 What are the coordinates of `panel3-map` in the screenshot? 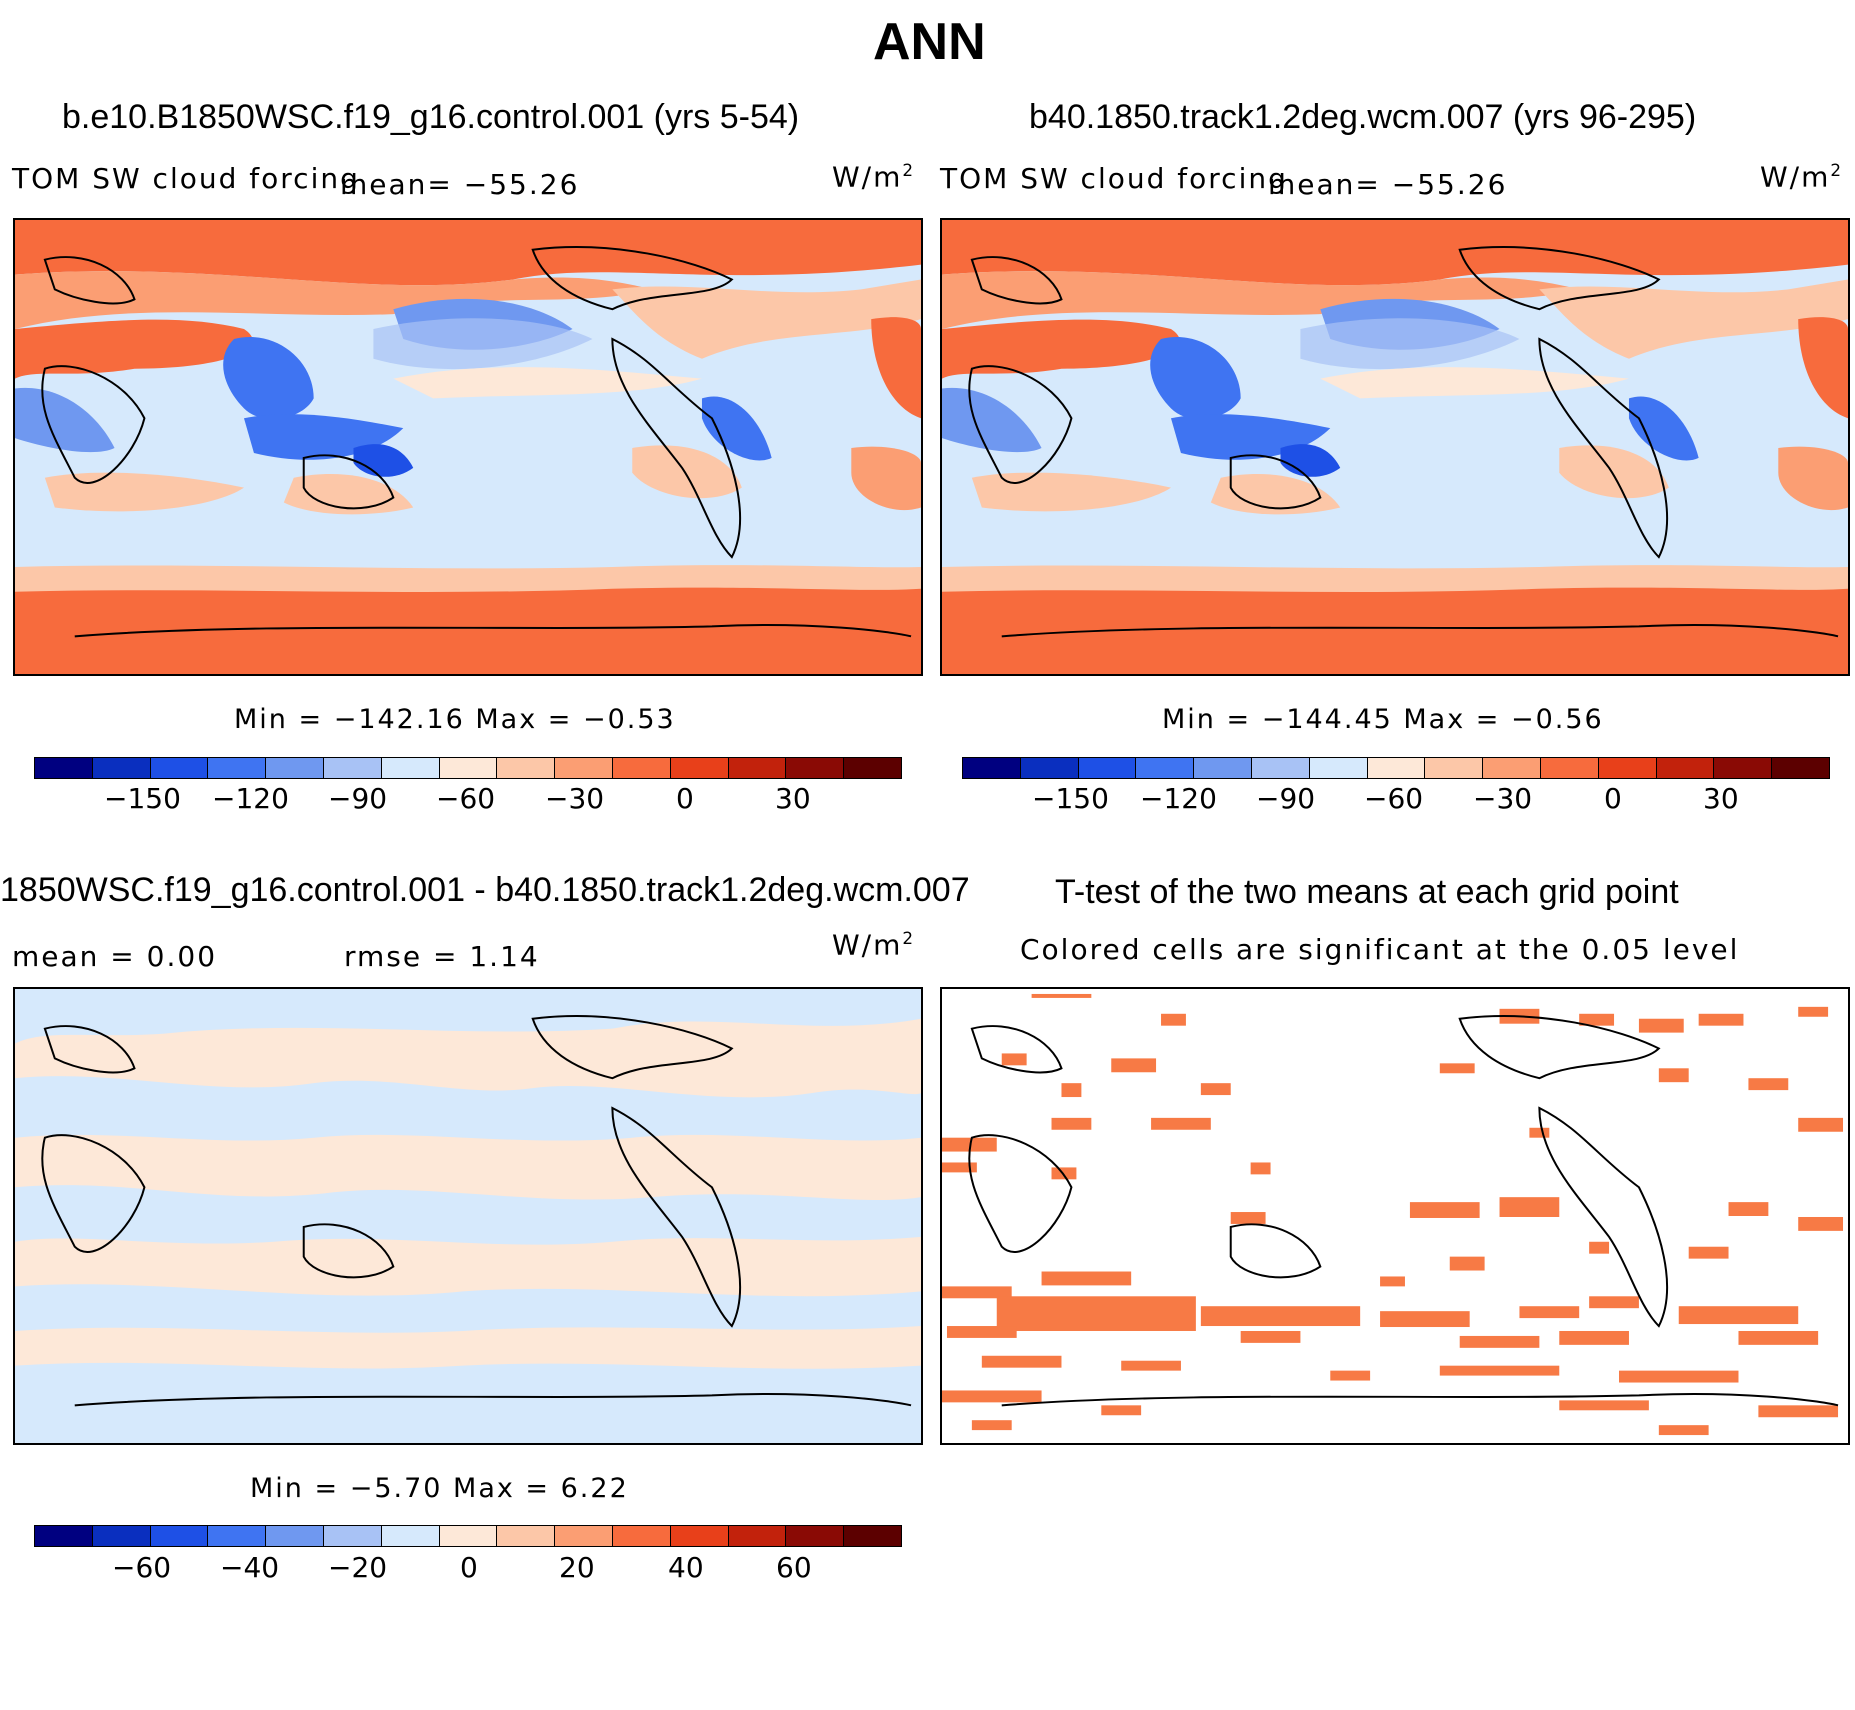 It's located at (468, 1216).